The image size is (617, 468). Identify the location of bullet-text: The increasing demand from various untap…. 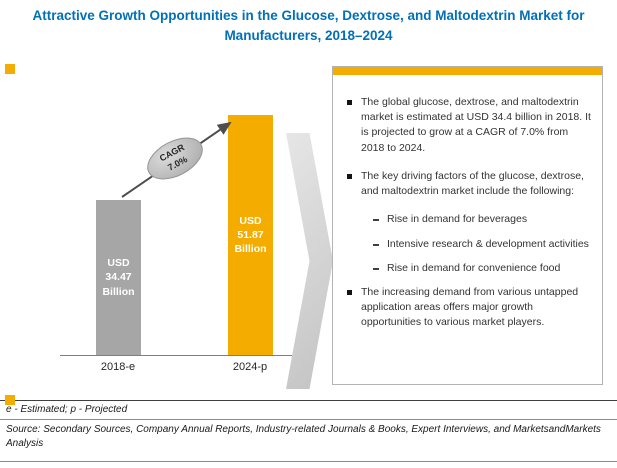
(470, 307).